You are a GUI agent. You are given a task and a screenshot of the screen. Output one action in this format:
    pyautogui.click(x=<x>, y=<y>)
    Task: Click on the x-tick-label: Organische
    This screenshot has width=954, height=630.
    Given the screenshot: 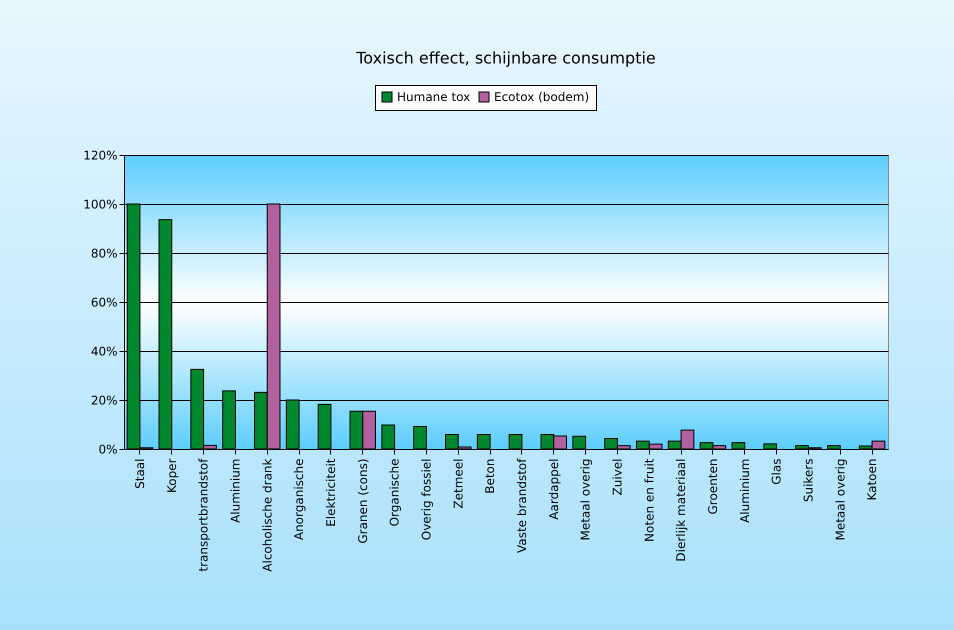 What is the action you would take?
    pyautogui.click(x=395, y=492)
    